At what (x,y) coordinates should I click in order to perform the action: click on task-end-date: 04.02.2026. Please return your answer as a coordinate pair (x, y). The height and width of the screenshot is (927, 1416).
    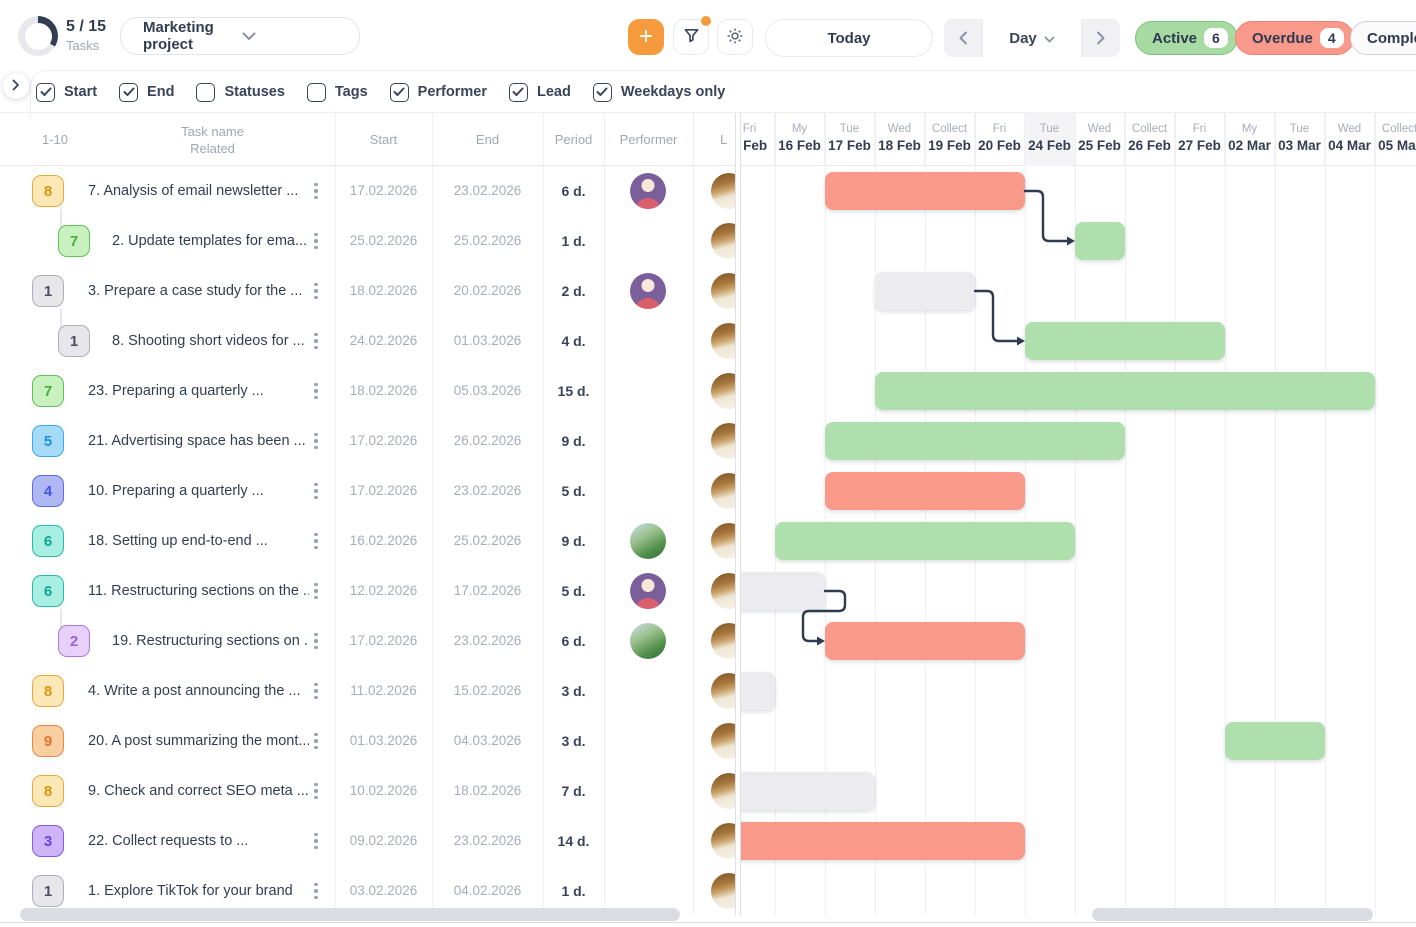
    Looking at the image, I should click on (487, 890).